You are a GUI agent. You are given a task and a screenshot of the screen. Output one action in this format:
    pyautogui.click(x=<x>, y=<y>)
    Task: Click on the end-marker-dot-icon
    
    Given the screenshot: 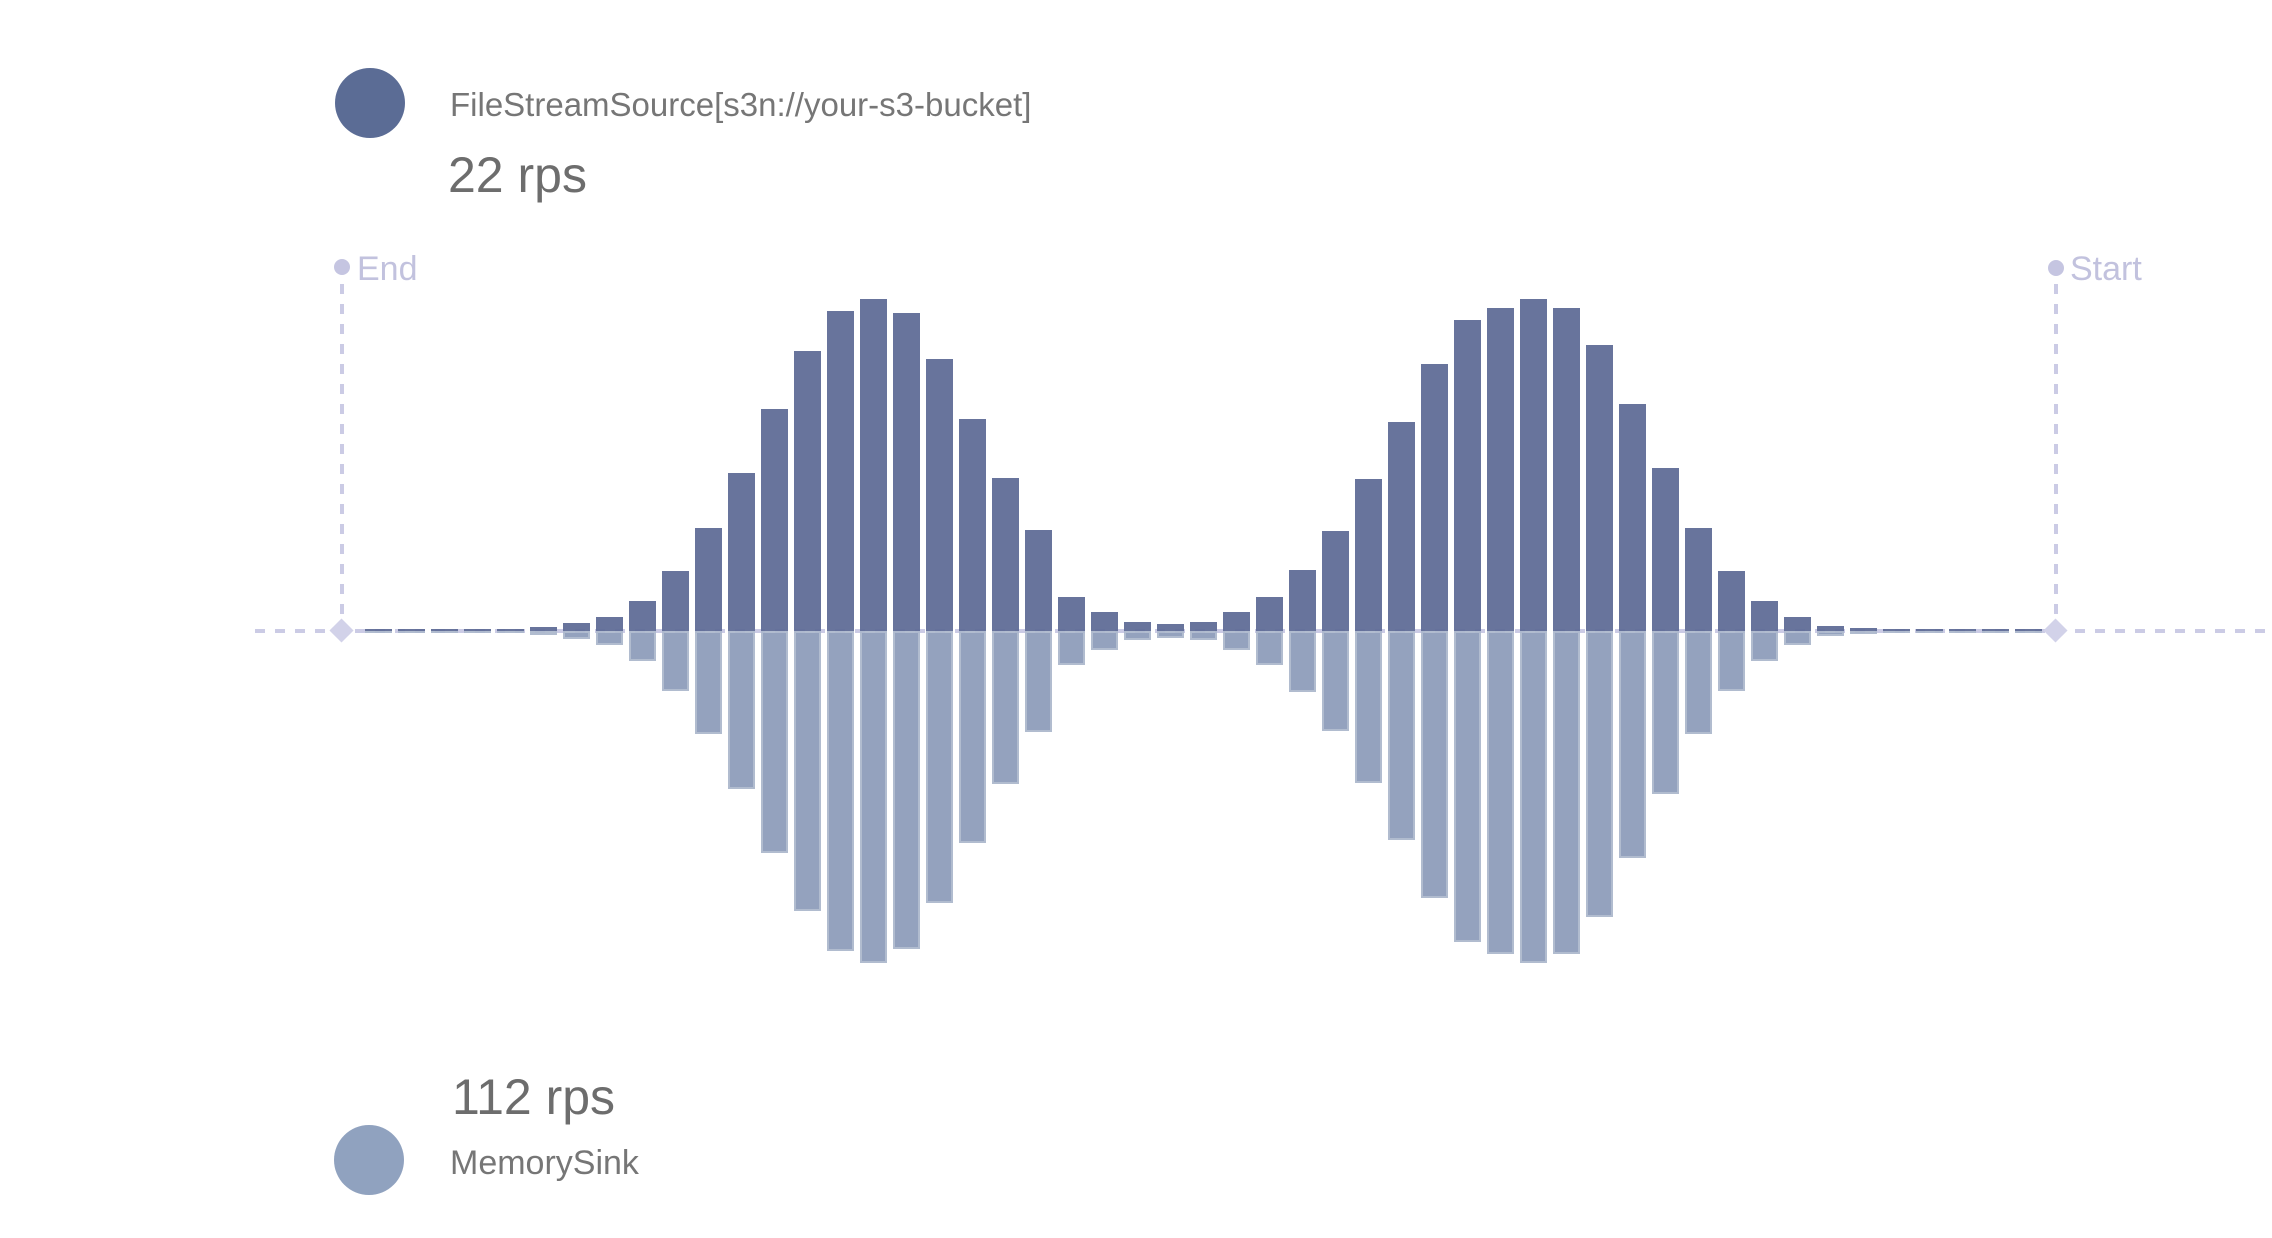 What is the action you would take?
    pyautogui.click(x=342, y=267)
    